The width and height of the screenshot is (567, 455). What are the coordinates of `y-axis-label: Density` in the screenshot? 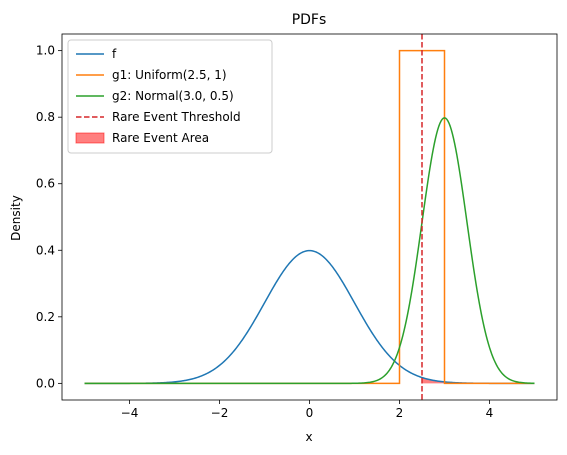 It's located at (16, 218).